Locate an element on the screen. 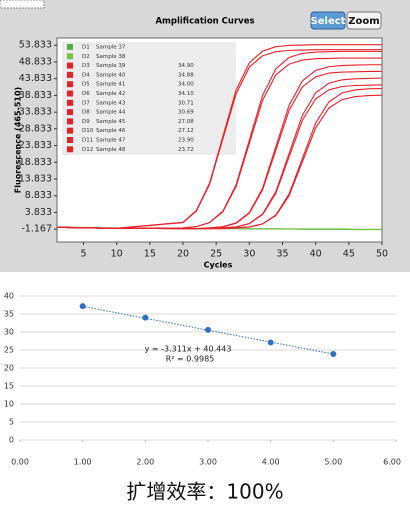  x-tick-label: 3.00 is located at coordinates (208, 462).